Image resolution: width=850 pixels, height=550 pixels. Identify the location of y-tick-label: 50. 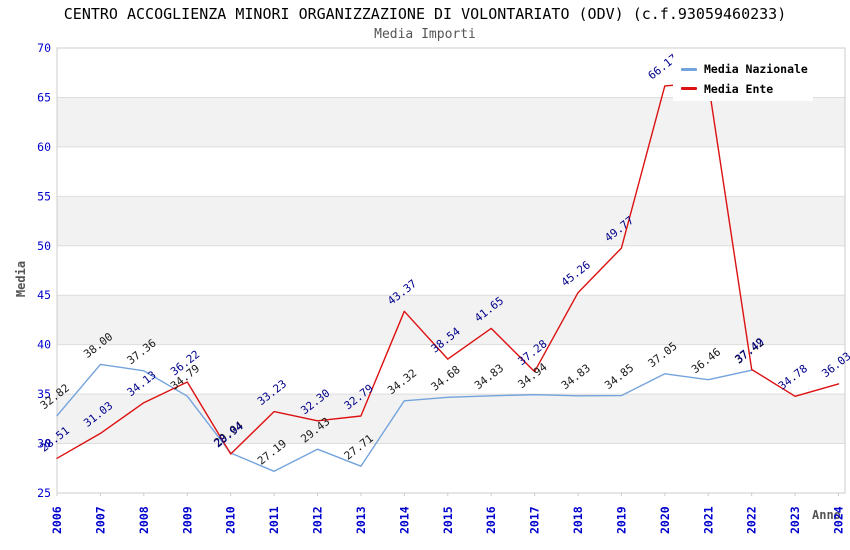
(44, 246).